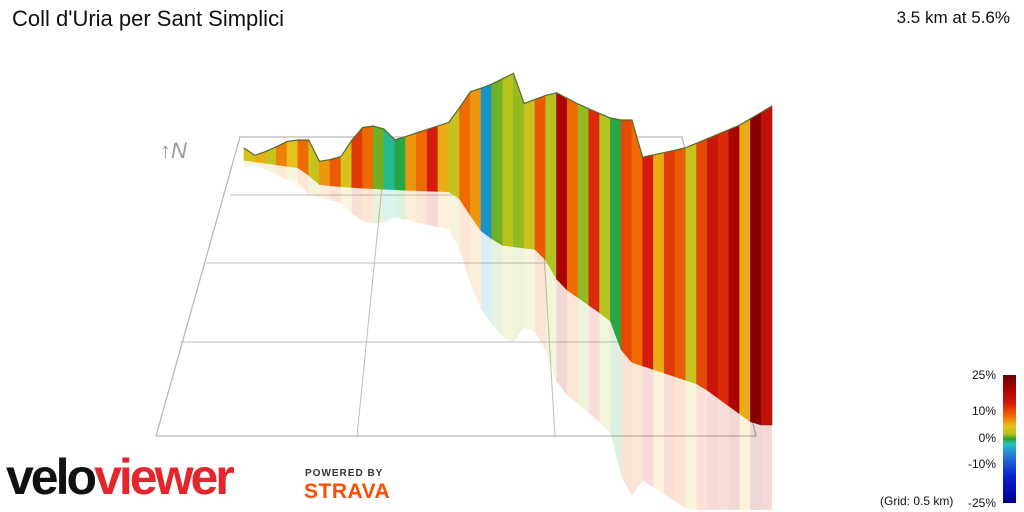 This screenshot has height=512, width=1024. What do you see at coordinates (917, 501) in the screenshot?
I see `grid-scale-note: (Grid: 0.5 km)` at bounding box center [917, 501].